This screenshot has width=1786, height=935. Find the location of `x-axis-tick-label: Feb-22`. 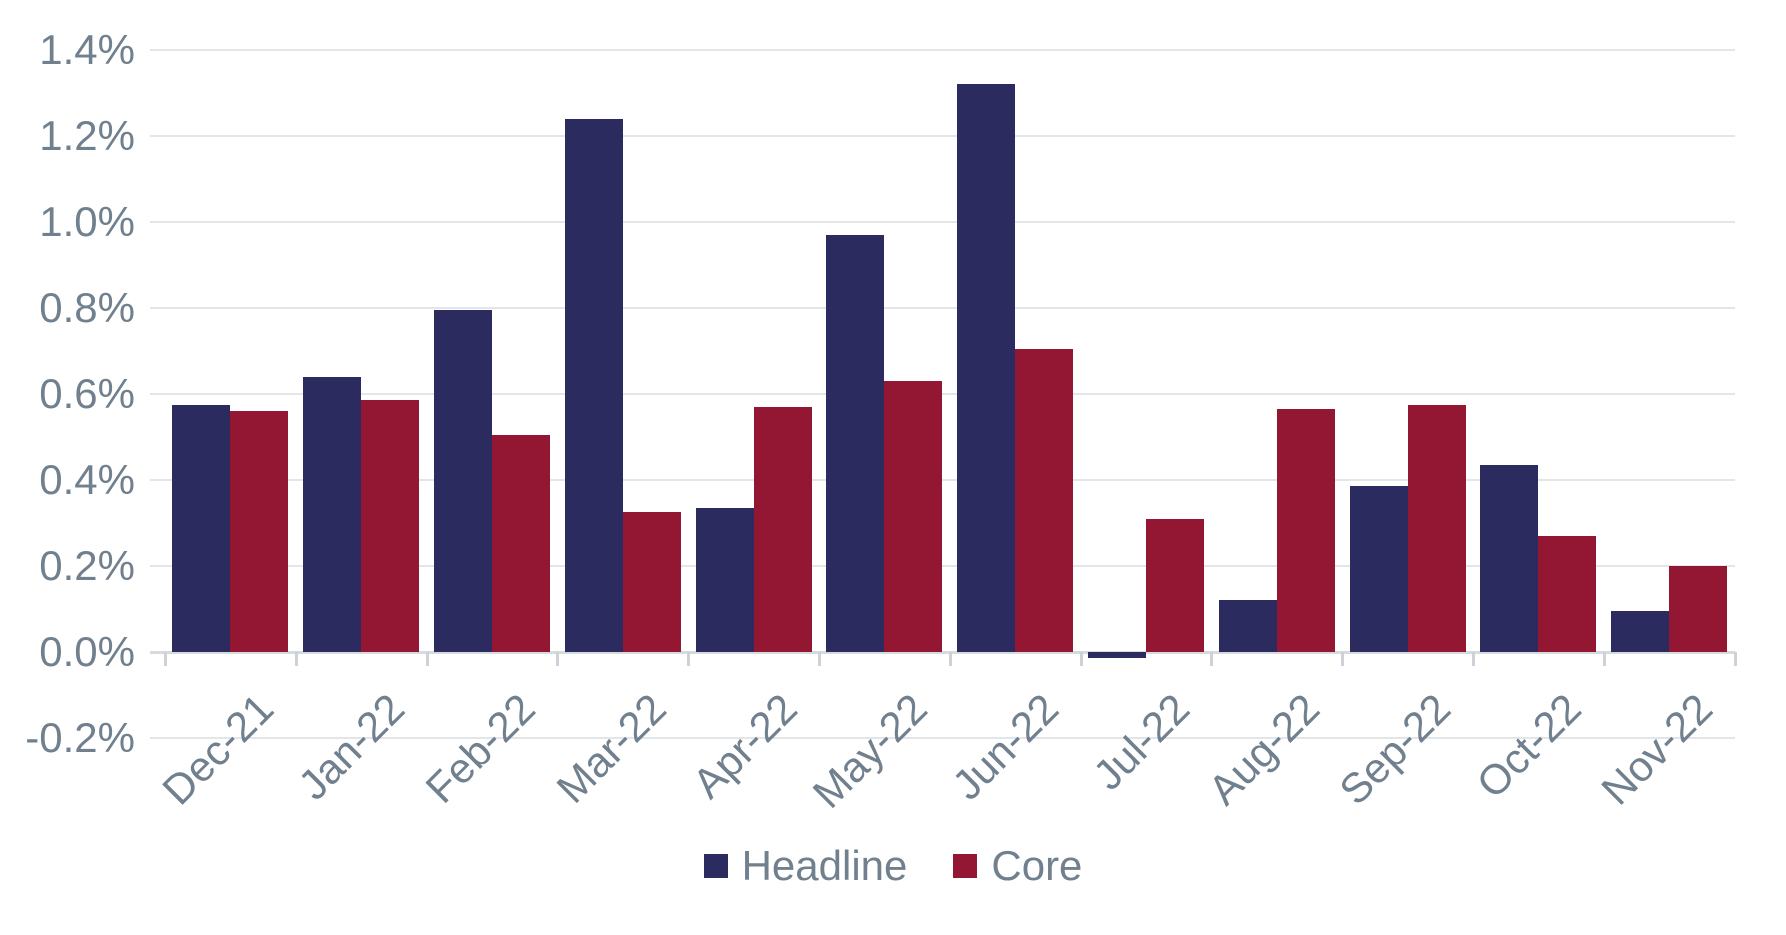

x-axis-tick-label: Feb-22 is located at coordinates (480, 748).